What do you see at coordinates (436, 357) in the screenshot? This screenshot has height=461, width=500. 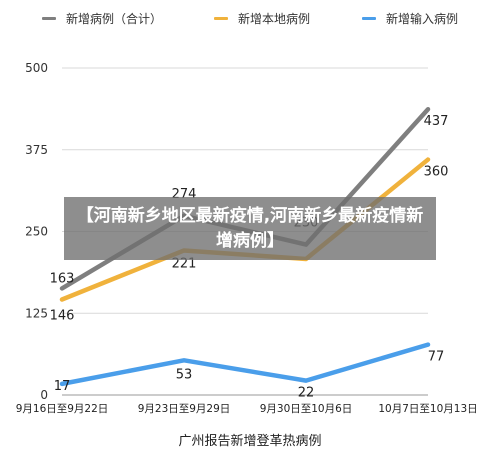 I see `data-label: 77` at bounding box center [436, 357].